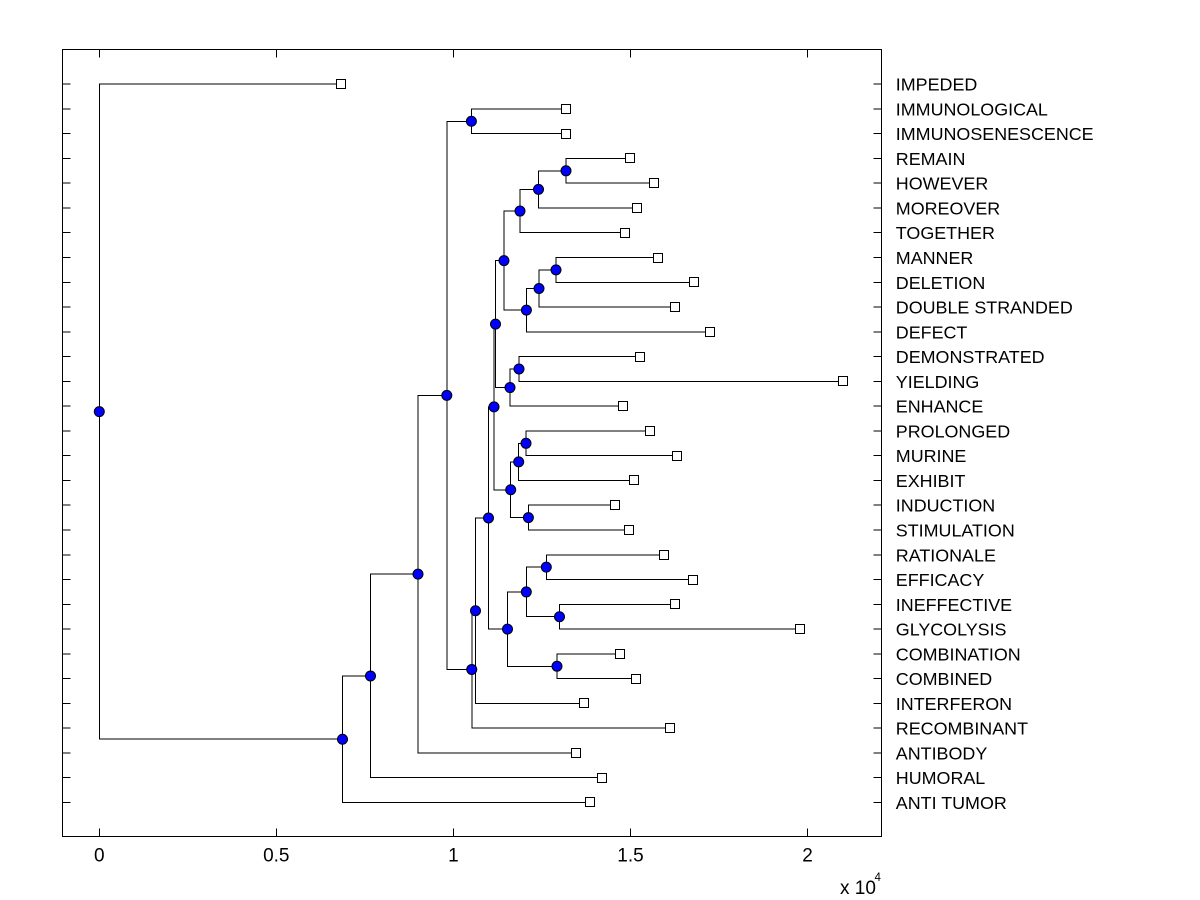  Describe the element at coordinates (878, 878) in the screenshot. I see `svg-text: 4` at that location.